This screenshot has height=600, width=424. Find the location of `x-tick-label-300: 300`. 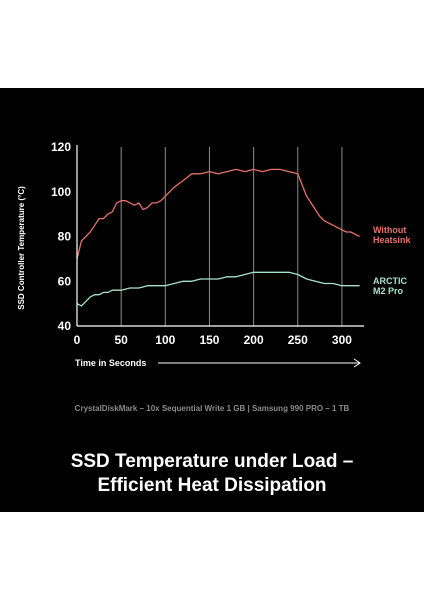

x-tick-label-300: 300 is located at coordinates (342, 340).